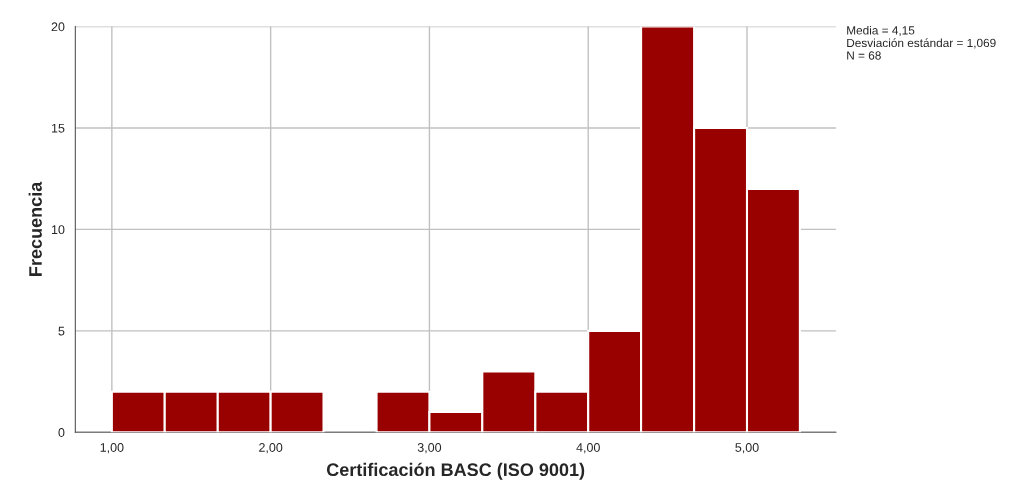 The height and width of the screenshot is (483, 1032). Describe the element at coordinates (58, 128) in the screenshot. I see `y-tick-label: 15` at that location.